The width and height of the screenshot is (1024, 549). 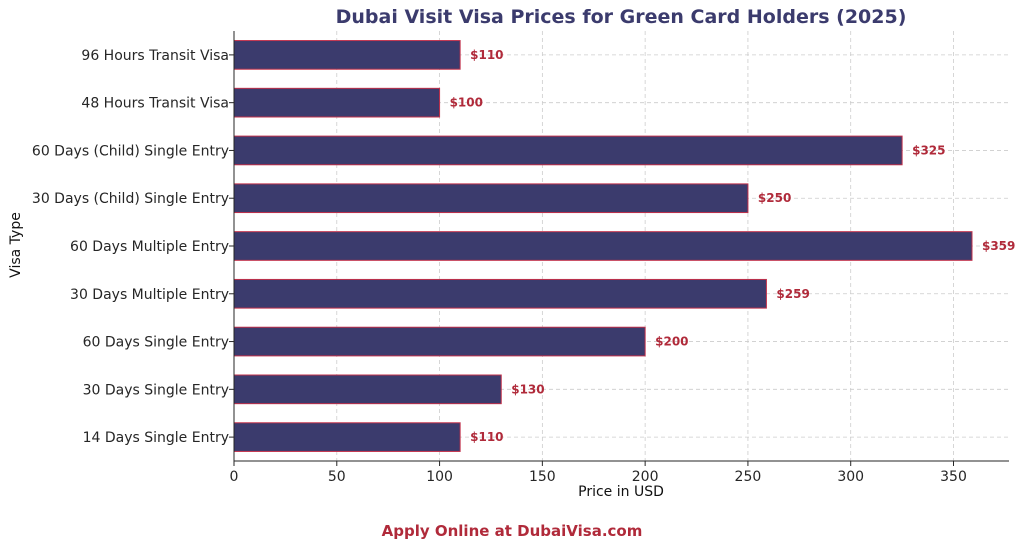 I want to click on x-tick-label: 250, so click(x=748, y=477).